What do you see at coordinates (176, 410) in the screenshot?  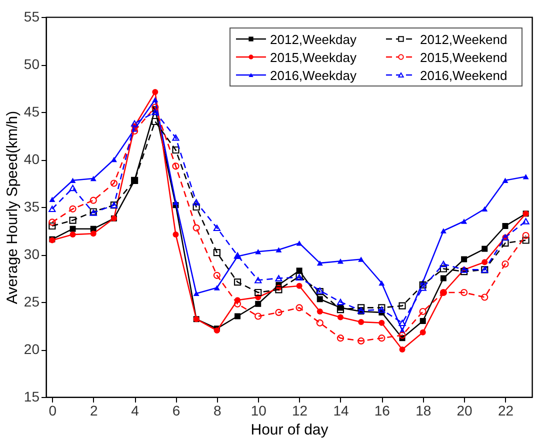 I see `x-tick-label: 6` at bounding box center [176, 410].